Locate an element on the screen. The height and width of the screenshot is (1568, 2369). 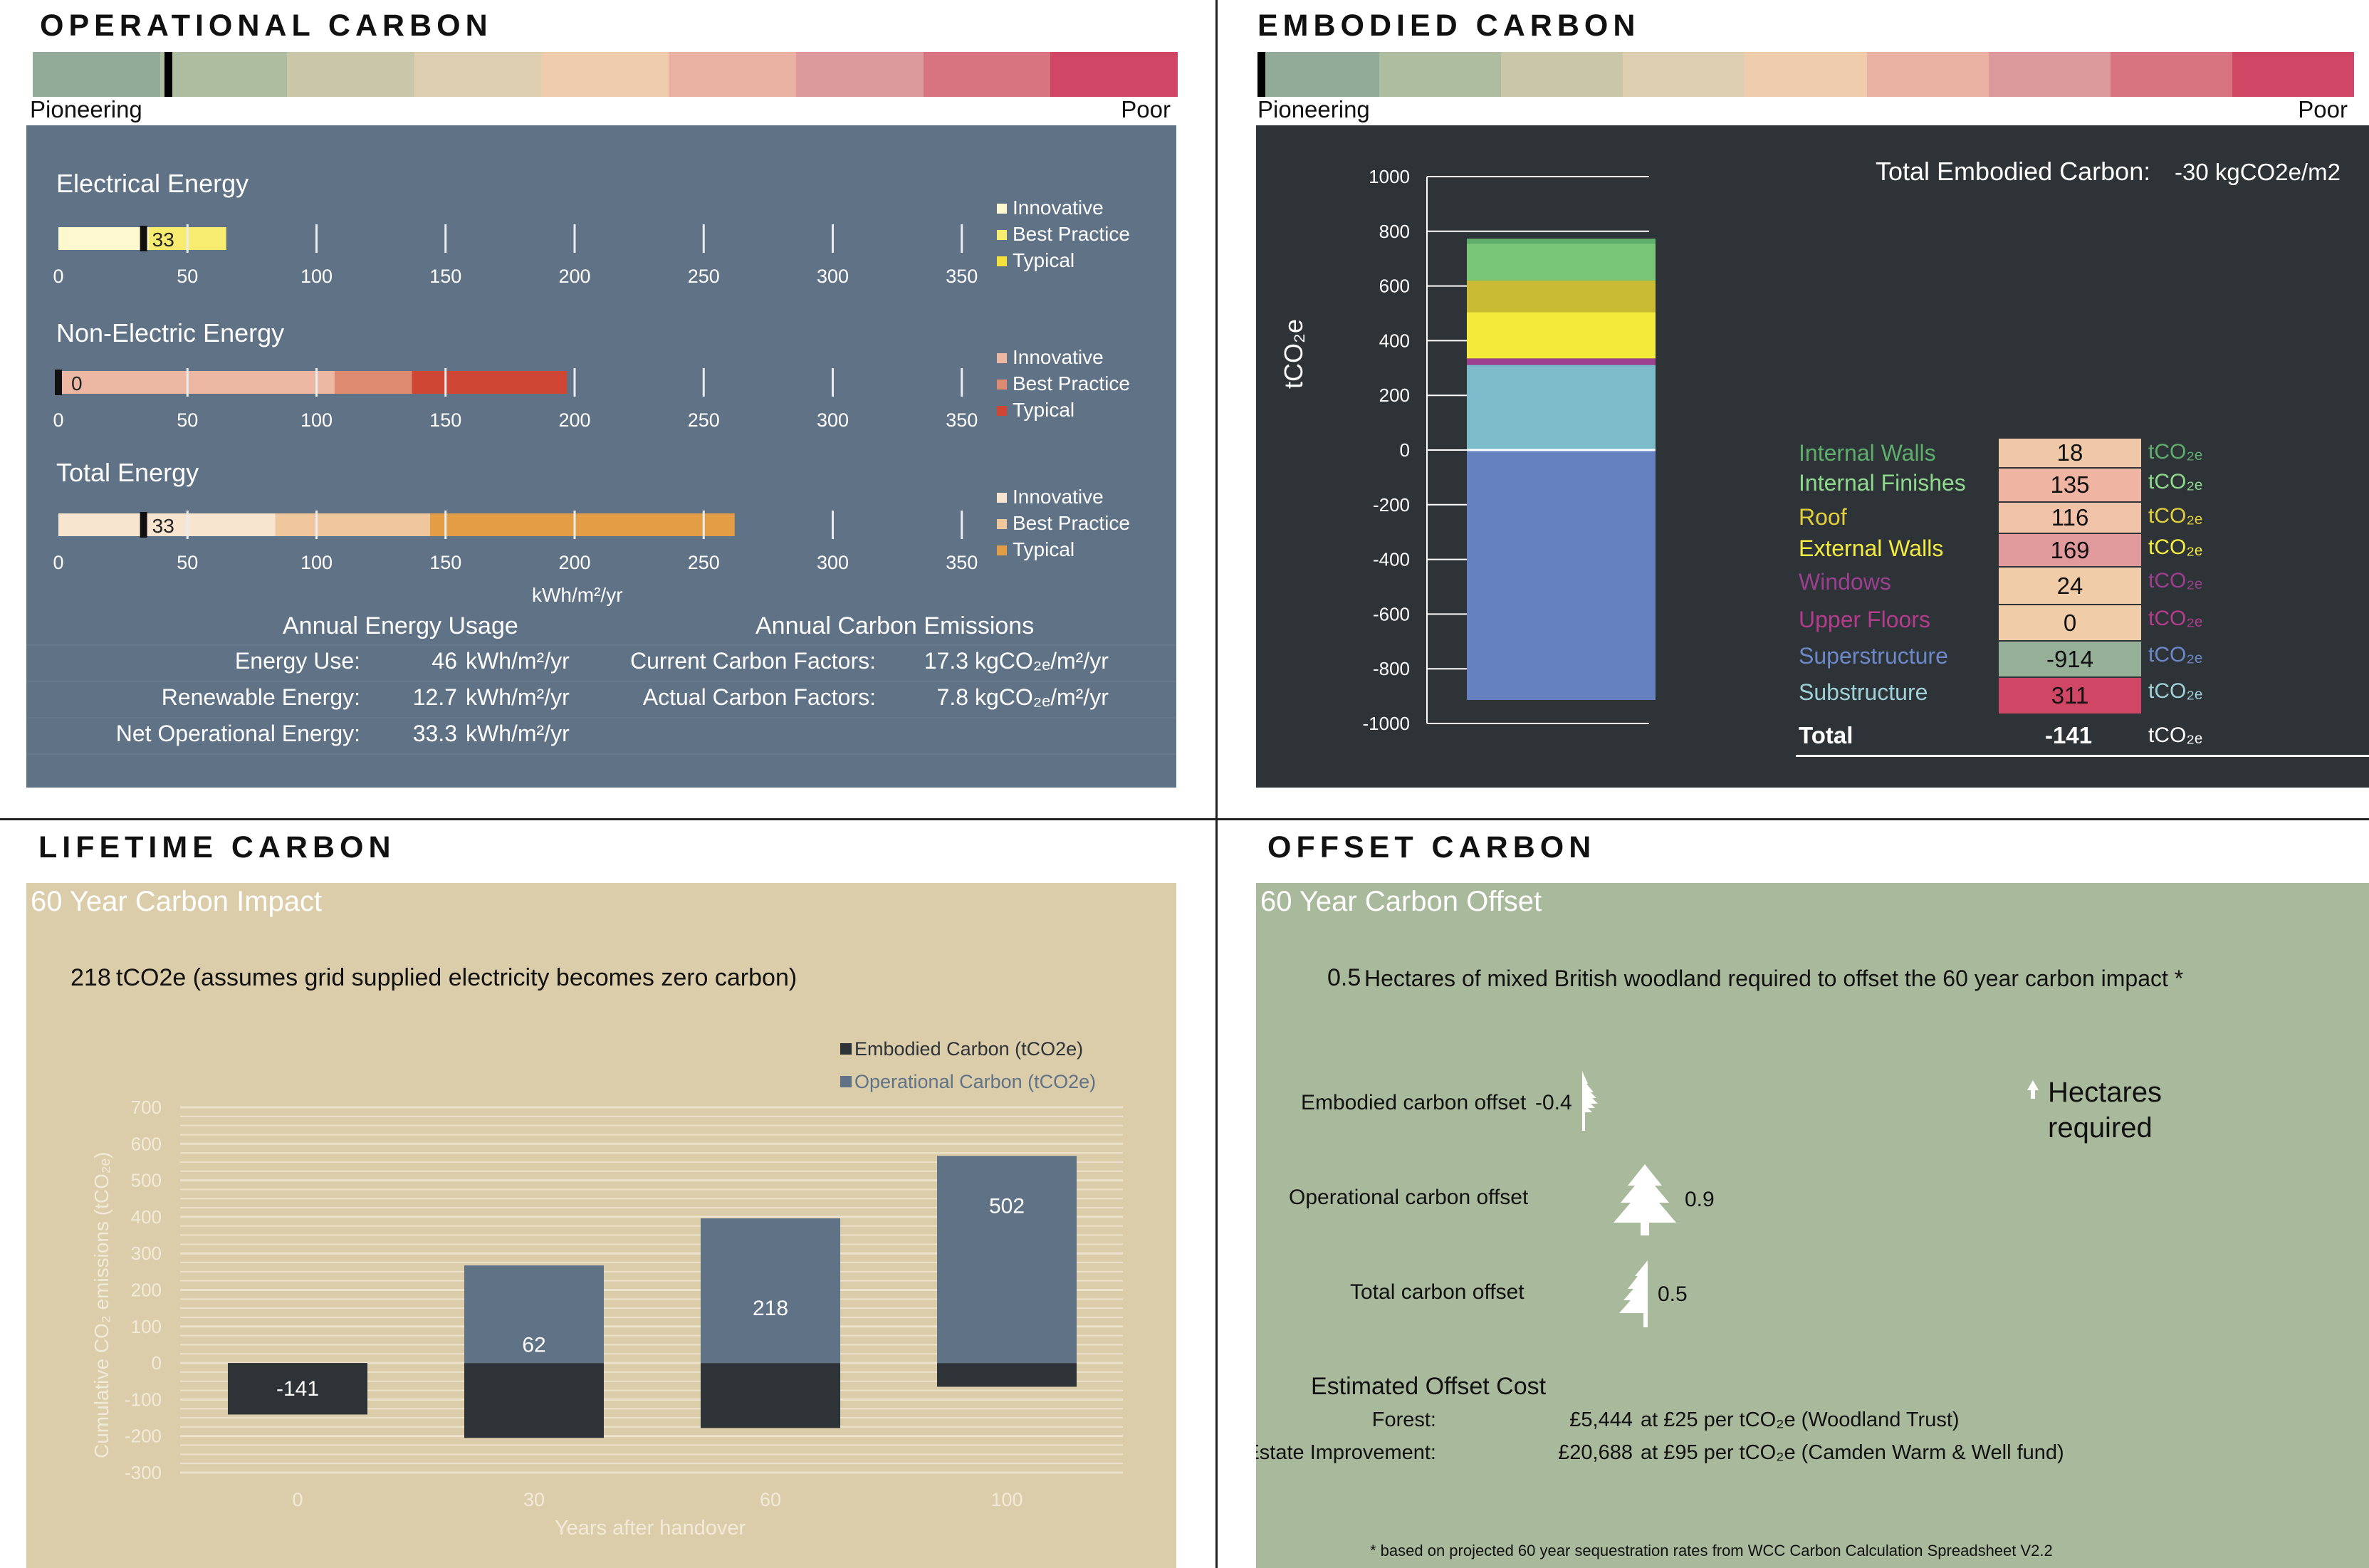
table-total-value: -141 is located at coordinates (2069, 735).